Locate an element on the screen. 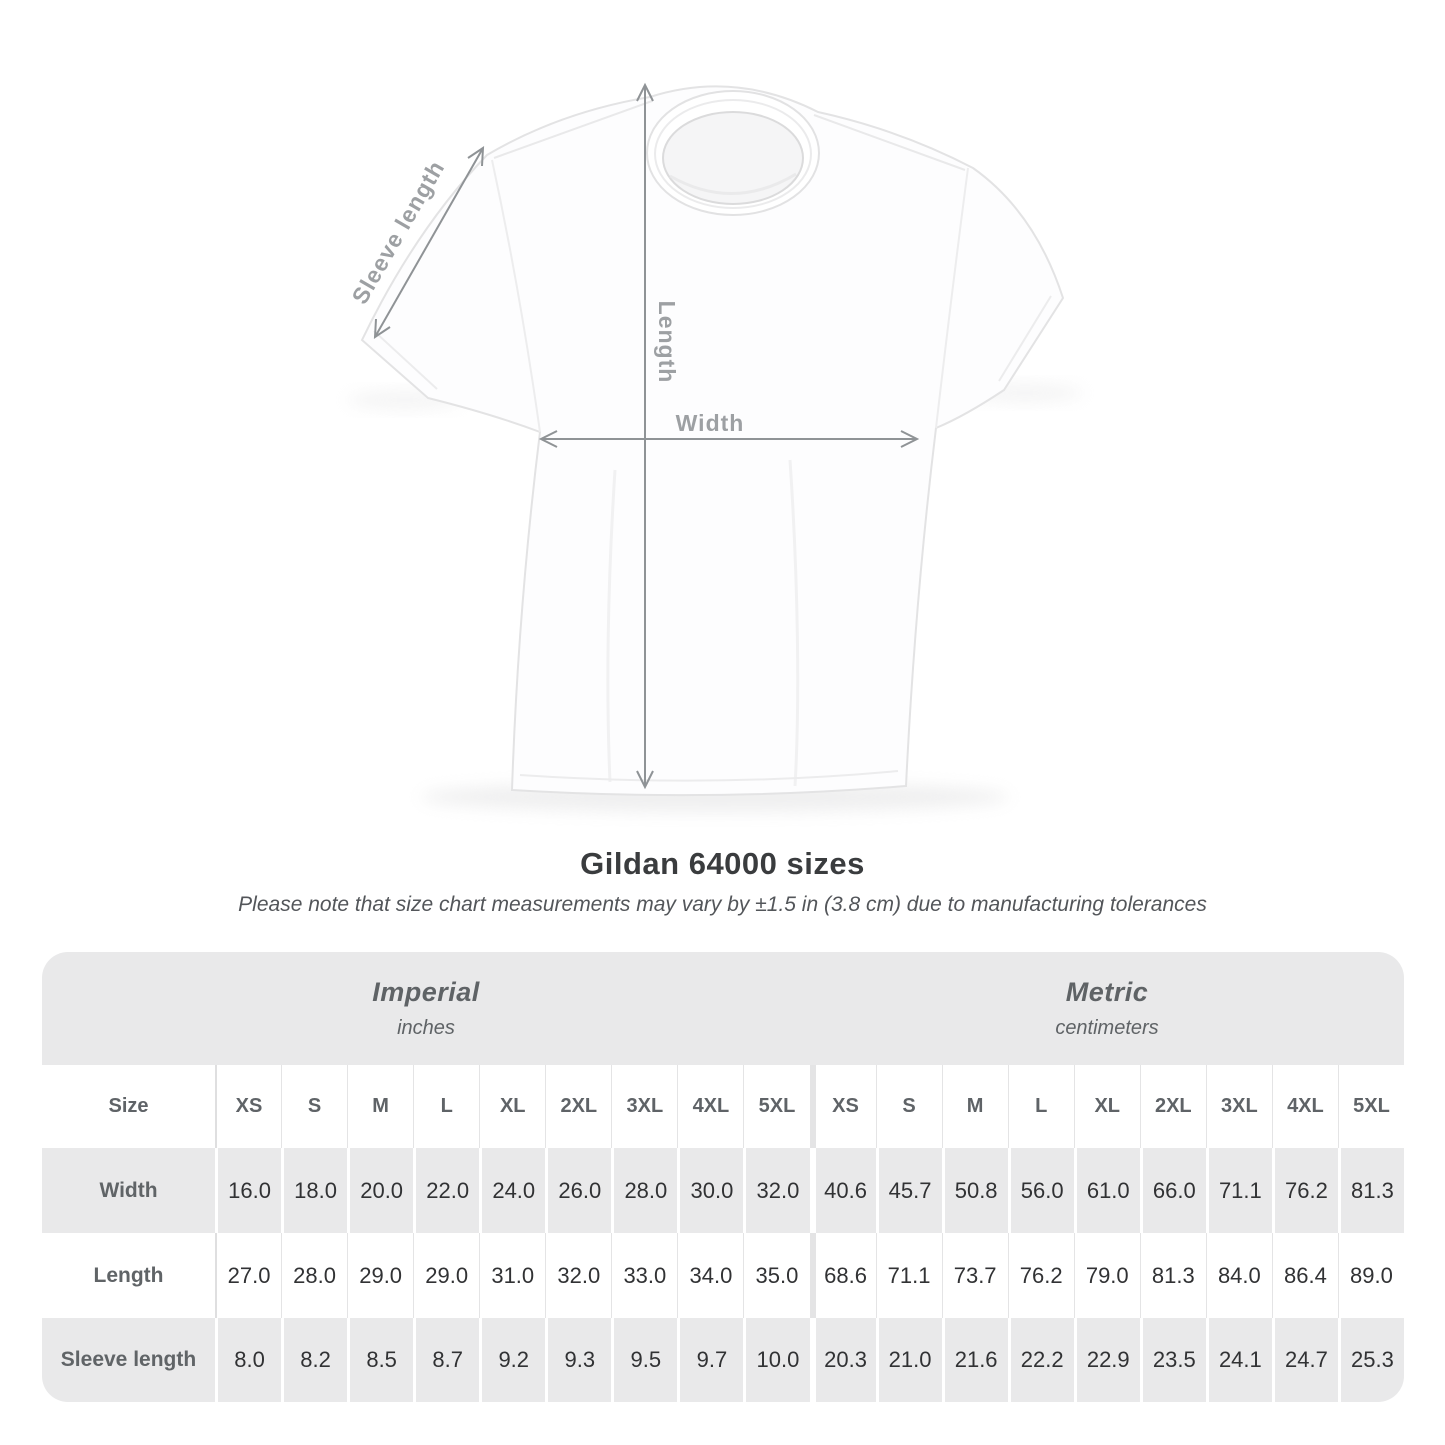  cell-width-2xl-metric: 66.0 is located at coordinates (1172, 1190).